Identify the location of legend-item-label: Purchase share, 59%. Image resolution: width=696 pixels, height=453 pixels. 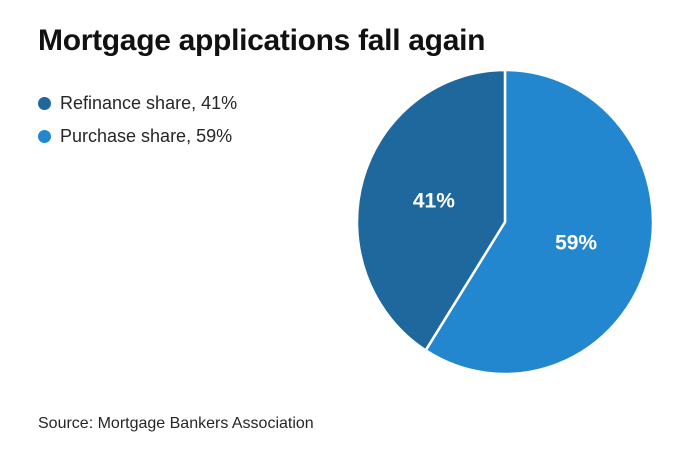
(146, 136).